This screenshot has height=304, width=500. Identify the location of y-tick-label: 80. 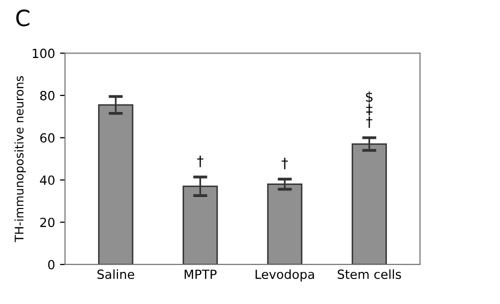
(47, 95).